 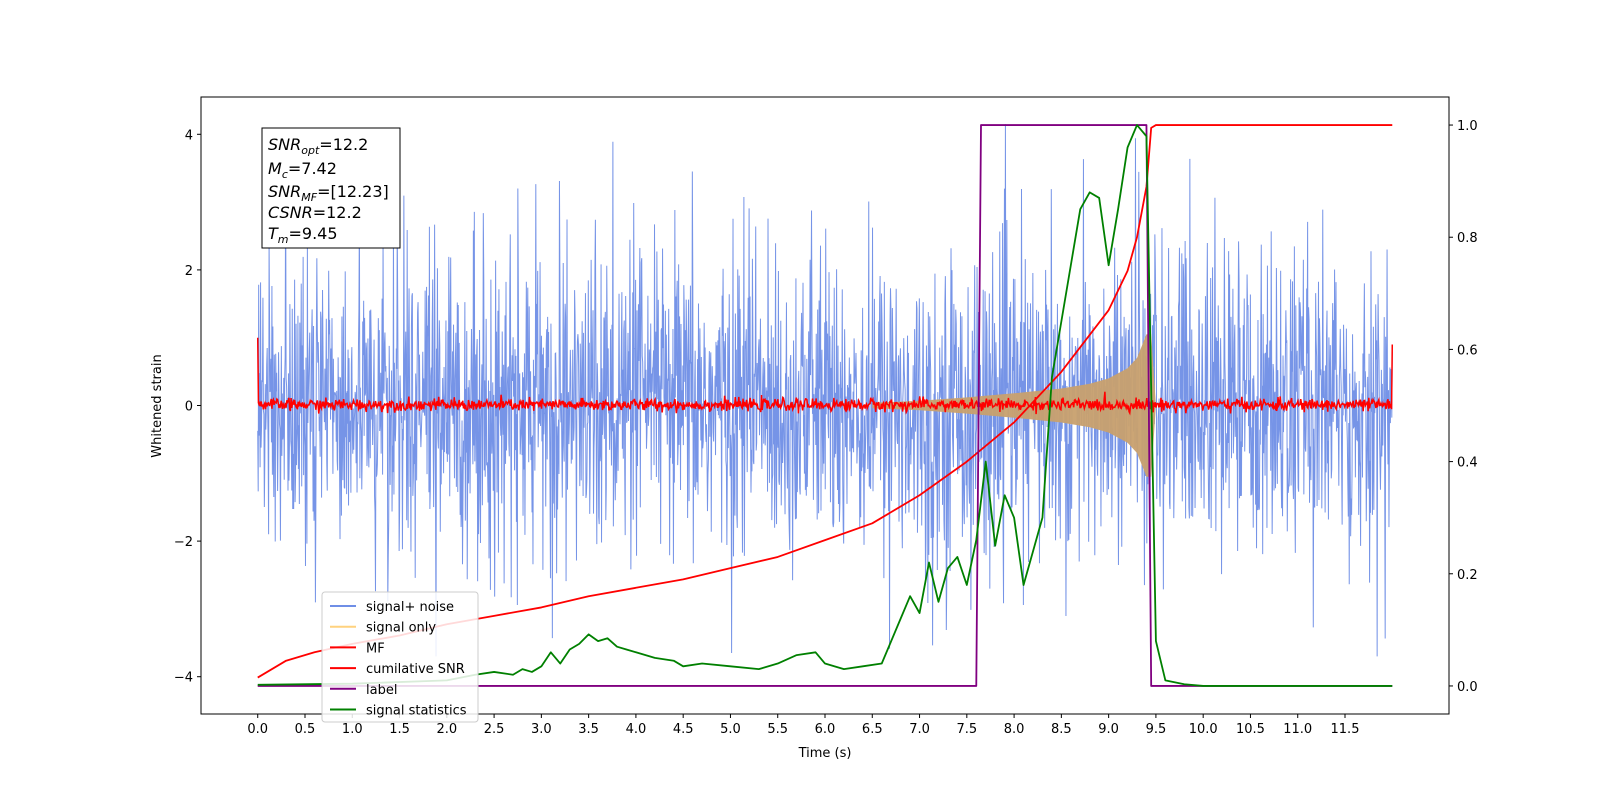 I want to click on x-tick-label: 8.5, so click(x=1061, y=729).